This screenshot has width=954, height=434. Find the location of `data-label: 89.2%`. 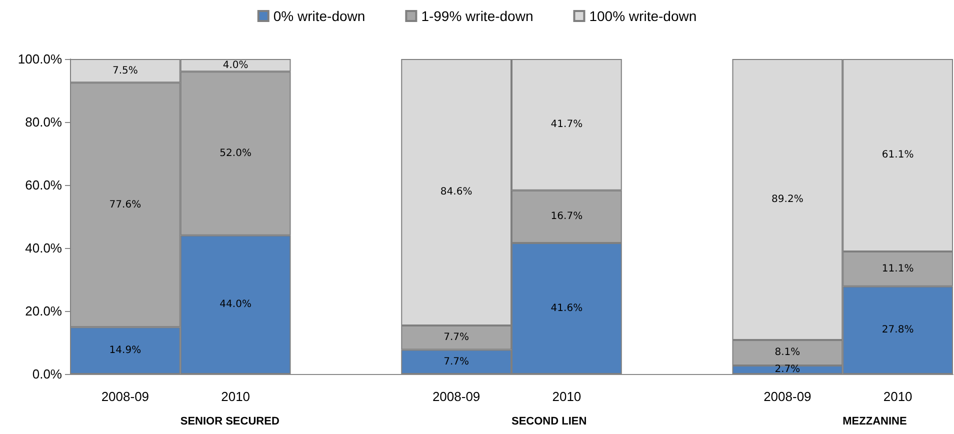

data-label: 89.2% is located at coordinates (788, 199).